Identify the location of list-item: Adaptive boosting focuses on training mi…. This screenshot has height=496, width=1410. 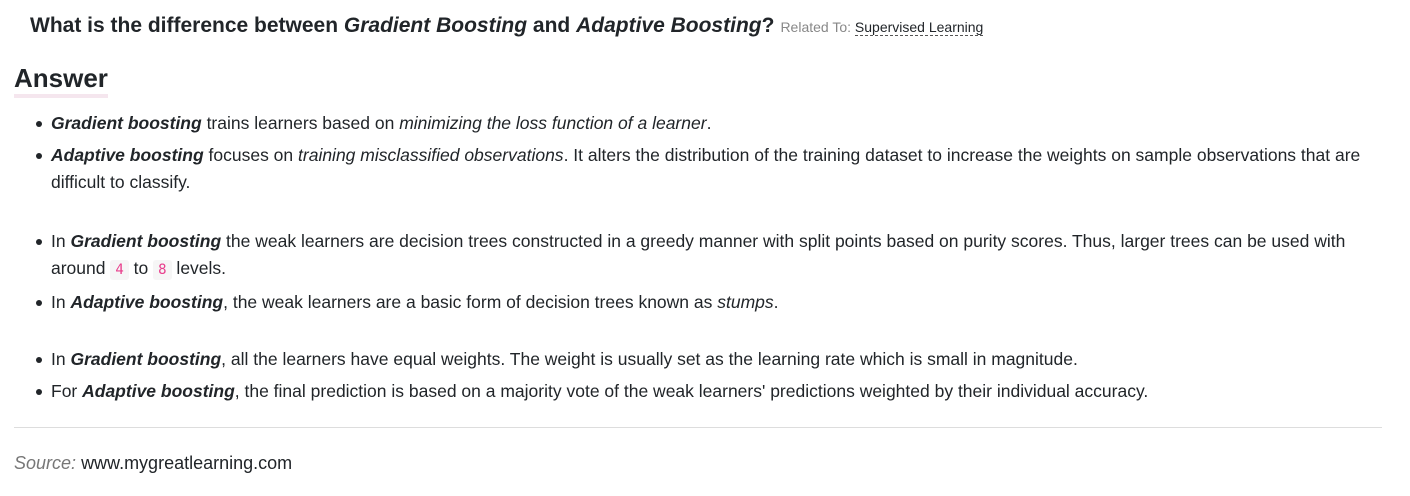
(706, 169).